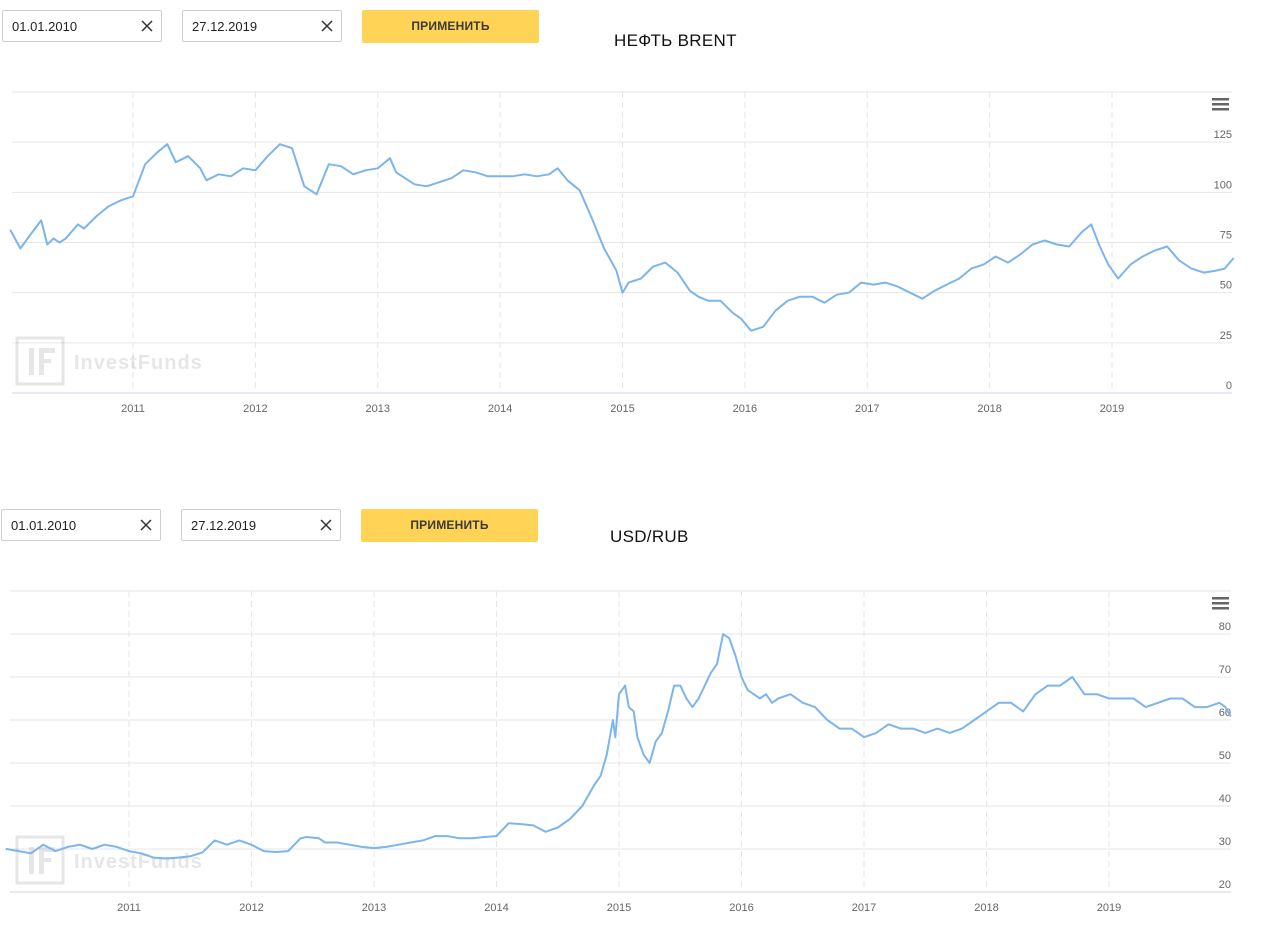  Describe the element at coordinates (1226, 236) in the screenshot. I see `y-tick-label: 75` at that location.